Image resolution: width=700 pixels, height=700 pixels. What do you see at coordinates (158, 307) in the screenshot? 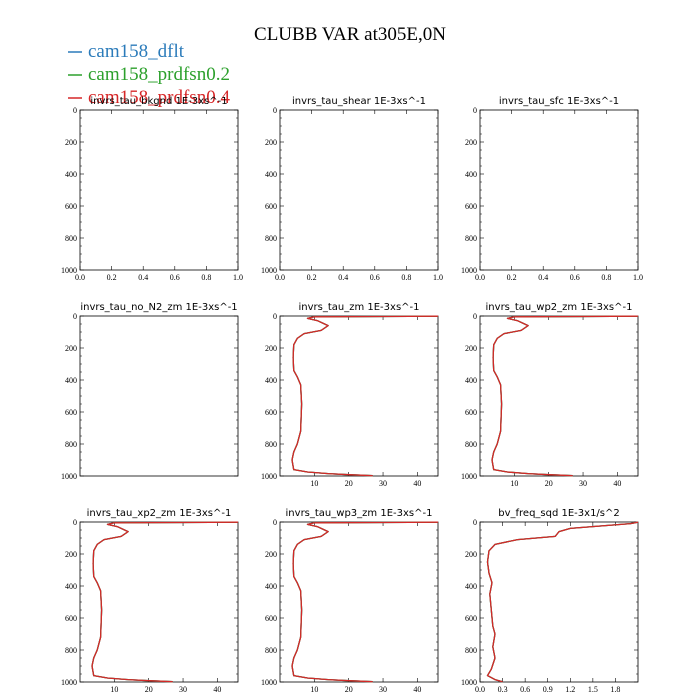
I see `panel-title: invrs_tau_no_N2_zm 1E-3xs^-1` at bounding box center [158, 307].